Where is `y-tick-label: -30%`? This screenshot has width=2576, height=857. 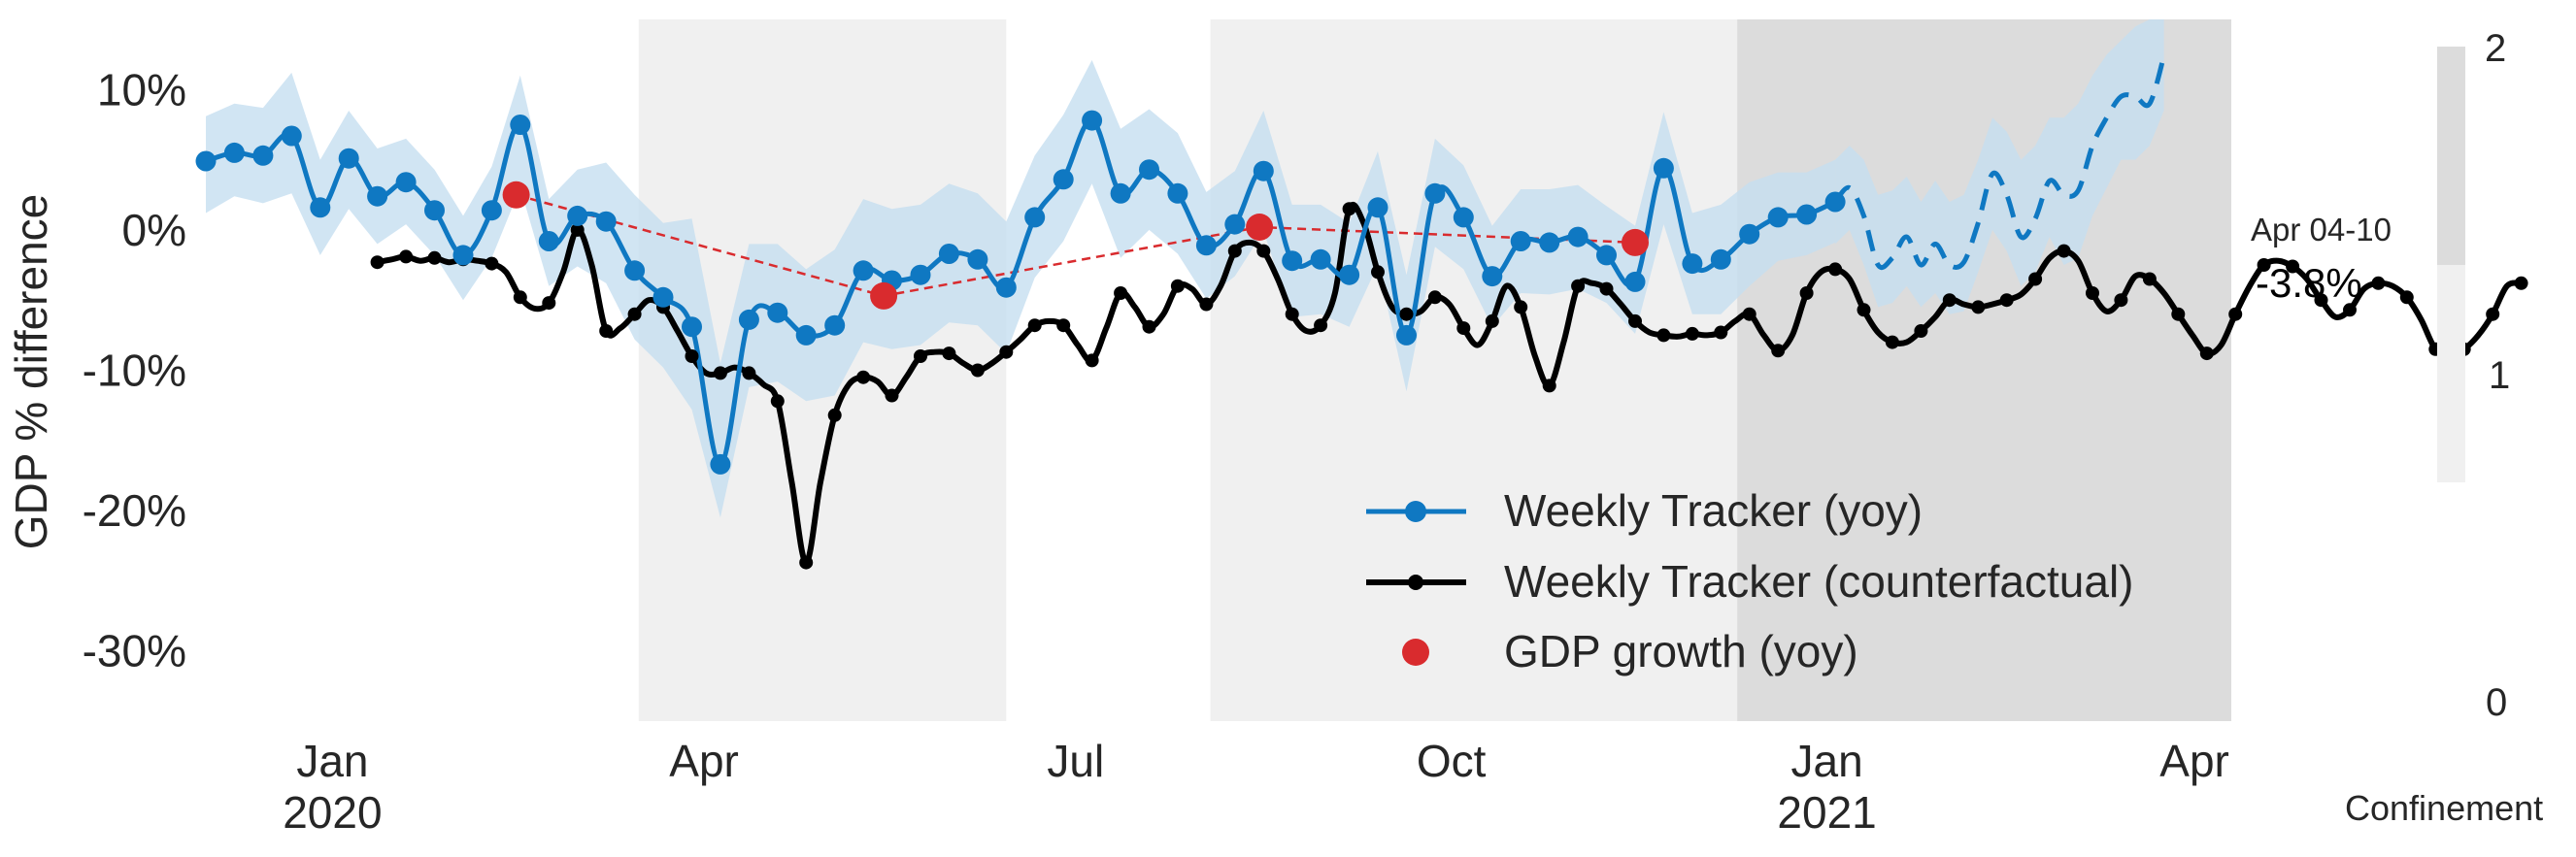 y-tick-label: -30% is located at coordinates (135, 651).